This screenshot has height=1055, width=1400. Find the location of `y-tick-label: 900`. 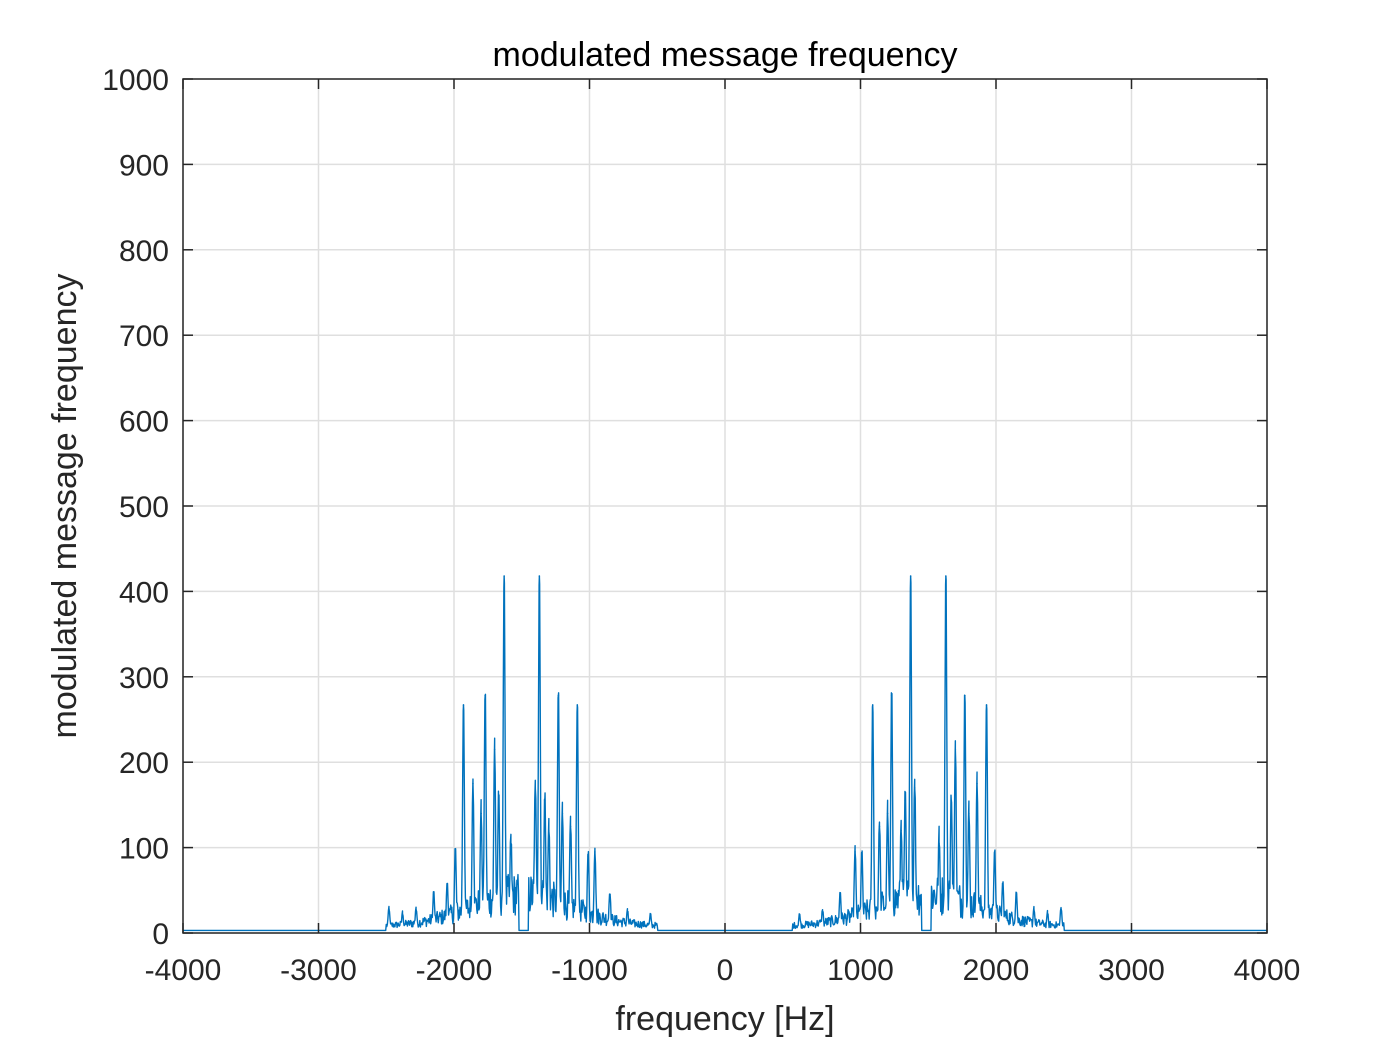

y-tick-label: 900 is located at coordinates (144, 165).